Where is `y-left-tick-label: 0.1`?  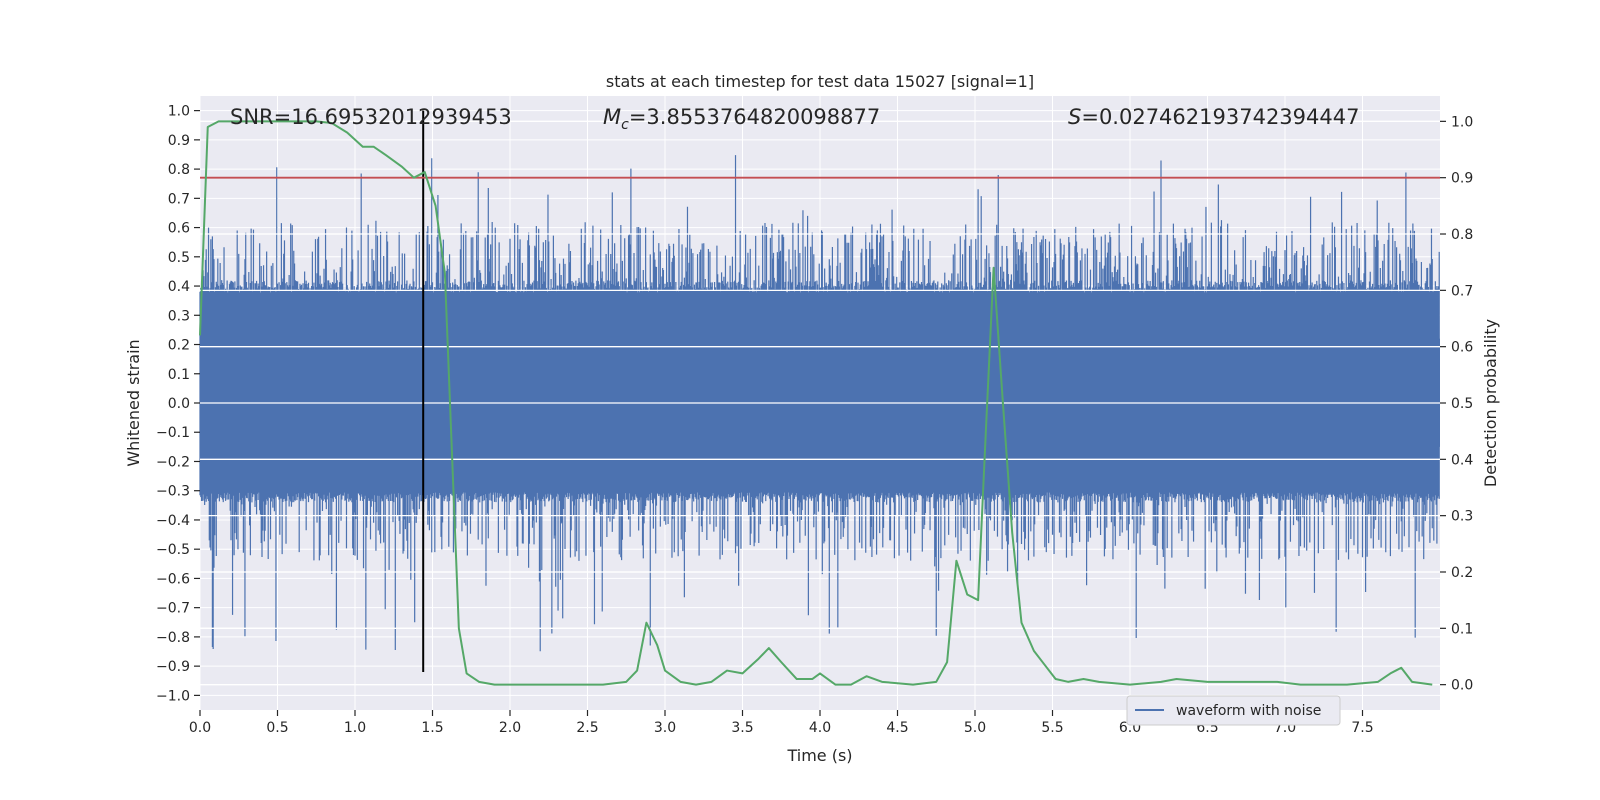
y-left-tick-label: 0.1 is located at coordinates (179, 375).